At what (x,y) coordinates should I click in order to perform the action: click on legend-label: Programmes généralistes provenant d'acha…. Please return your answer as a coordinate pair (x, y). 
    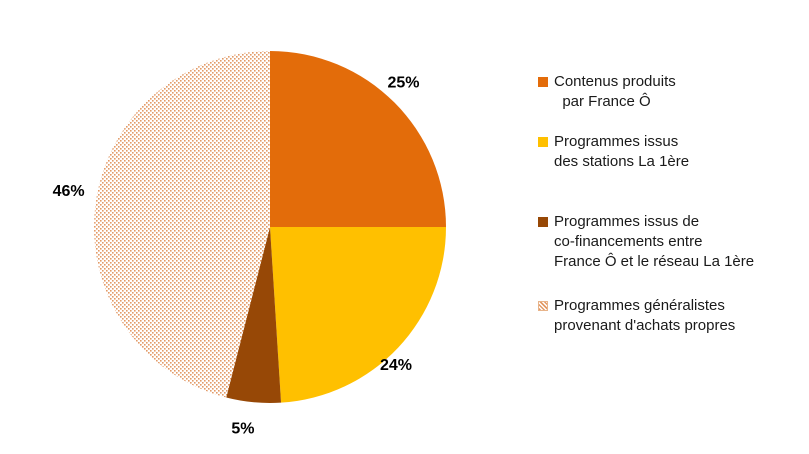
    Looking at the image, I should click on (645, 315).